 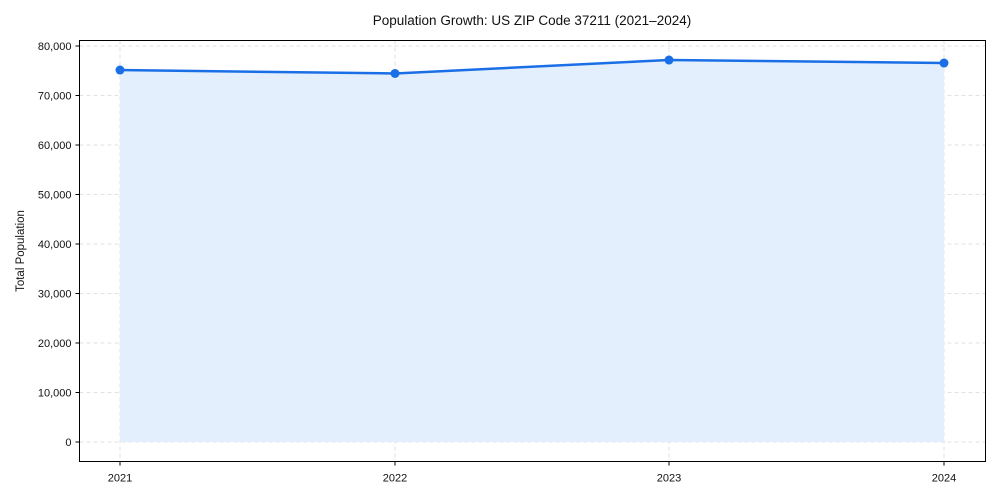 What do you see at coordinates (532, 473) in the screenshot?
I see `x-axis: 2021 2022 2023 2024` at bounding box center [532, 473].